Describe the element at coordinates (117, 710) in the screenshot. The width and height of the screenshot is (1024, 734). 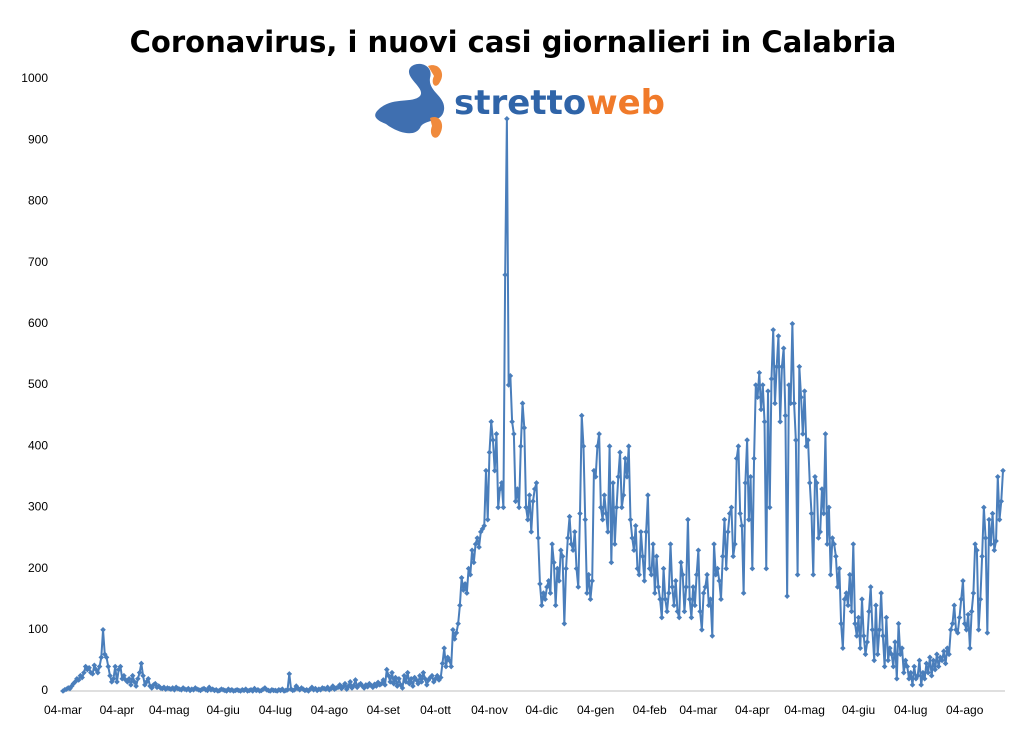
I see `x-tick-label: 04-apr` at that location.